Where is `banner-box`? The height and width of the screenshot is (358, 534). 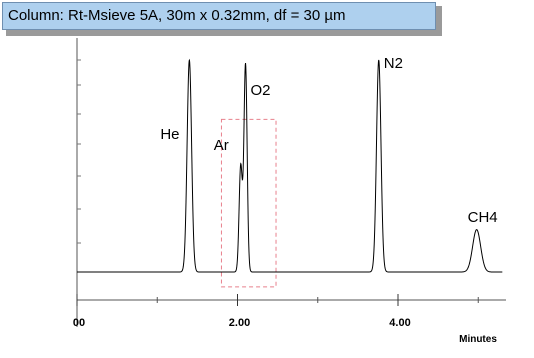
banner-box is located at coordinates (219, 16).